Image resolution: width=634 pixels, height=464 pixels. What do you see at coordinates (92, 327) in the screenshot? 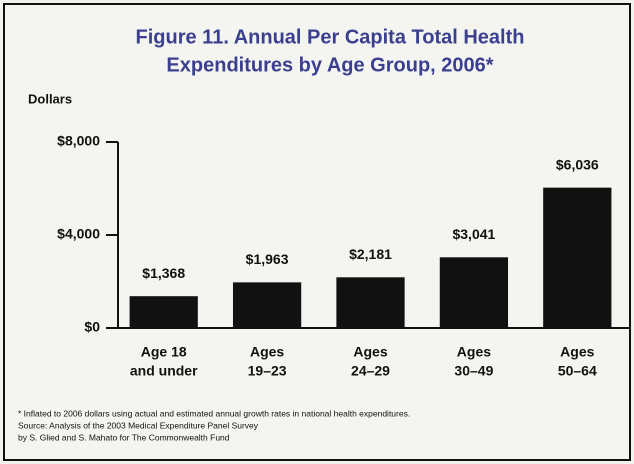
I see `y-tick-label: $0` at bounding box center [92, 327].